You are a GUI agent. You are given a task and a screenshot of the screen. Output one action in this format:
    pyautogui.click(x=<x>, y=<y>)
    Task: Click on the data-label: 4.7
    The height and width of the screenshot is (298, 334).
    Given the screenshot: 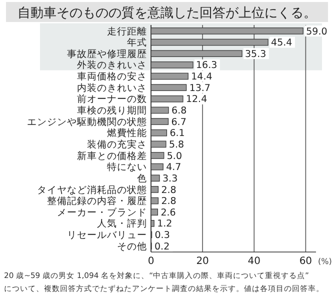 What is the action you would take?
    pyautogui.click(x=174, y=168)
    